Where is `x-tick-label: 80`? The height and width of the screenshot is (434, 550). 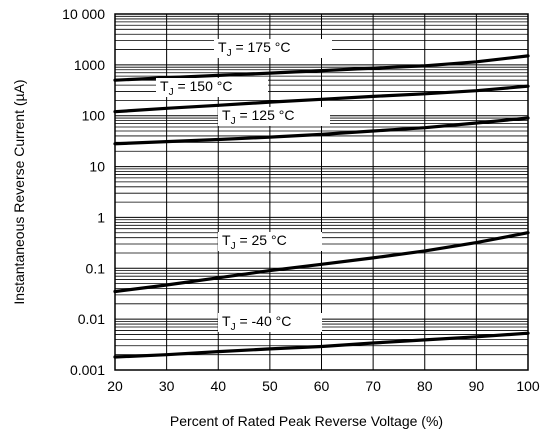 x-tick-label: 80 is located at coordinates (425, 386).